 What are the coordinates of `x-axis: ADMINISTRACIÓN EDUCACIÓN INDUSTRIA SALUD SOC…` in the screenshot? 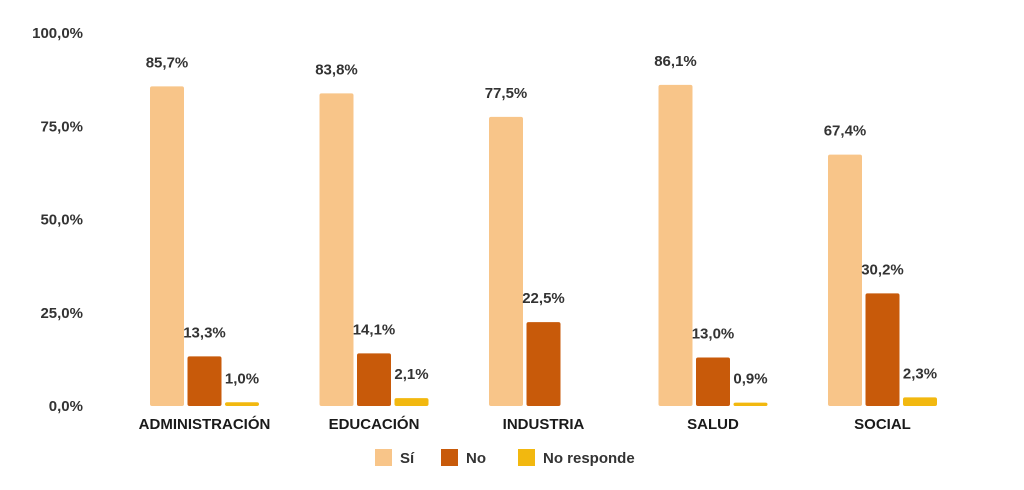 It's located at (525, 424).